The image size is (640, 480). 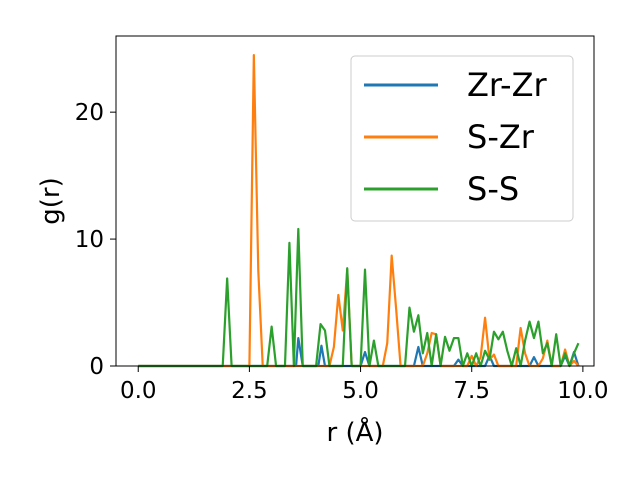 I want to click on legend-label-zr-zr: Zr-Zr, so click(x=507, y=85).